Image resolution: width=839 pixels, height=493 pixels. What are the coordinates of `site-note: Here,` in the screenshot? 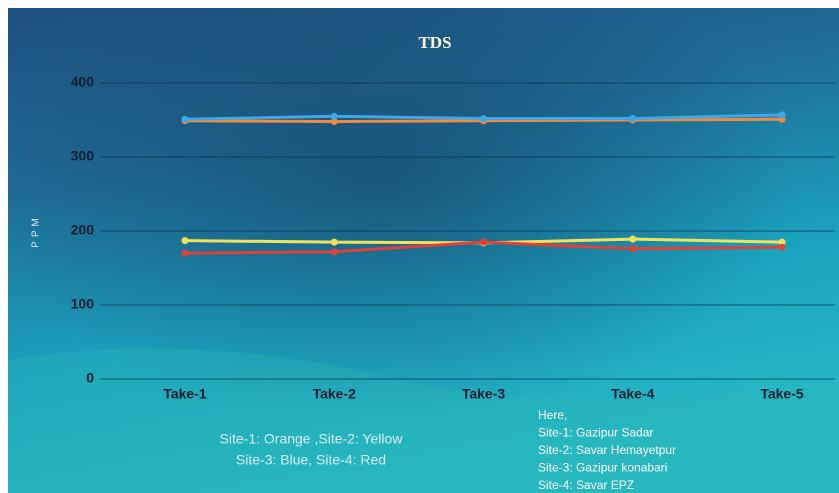 It's located at (552, 415).